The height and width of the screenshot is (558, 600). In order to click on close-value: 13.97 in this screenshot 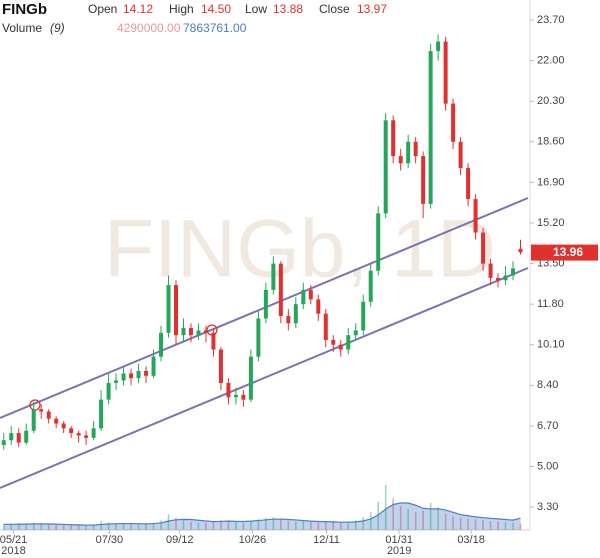, I will do `click(372, 9)`.